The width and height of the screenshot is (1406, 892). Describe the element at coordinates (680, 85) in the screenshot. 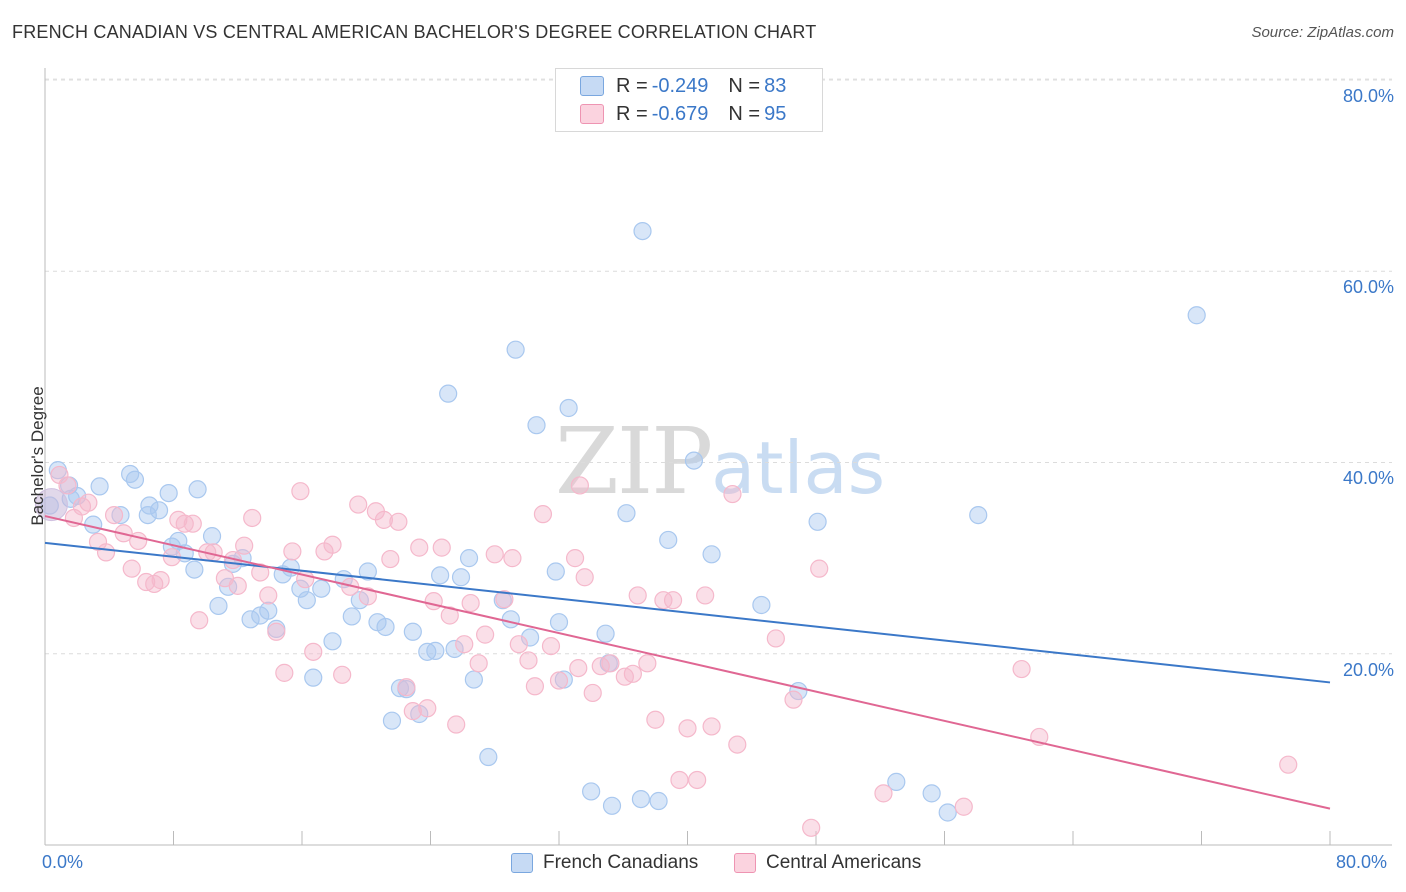

I see `legend-r-value: -0.249` at that location.